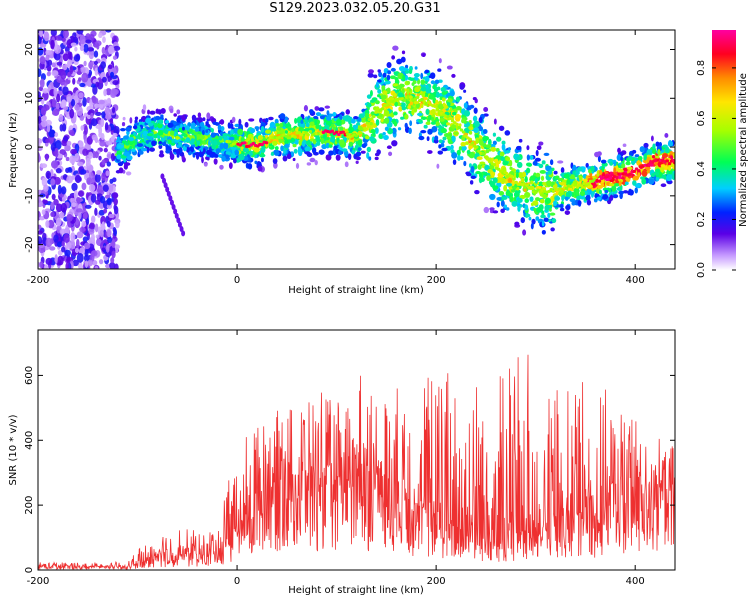 Image resolution: width=750 pixels, height=600 pixels. What do you see at coordinates (237, 280) in the screenshot?
I see `spectrogram-x-tick-label: 0` at bounding box center [237, 280].